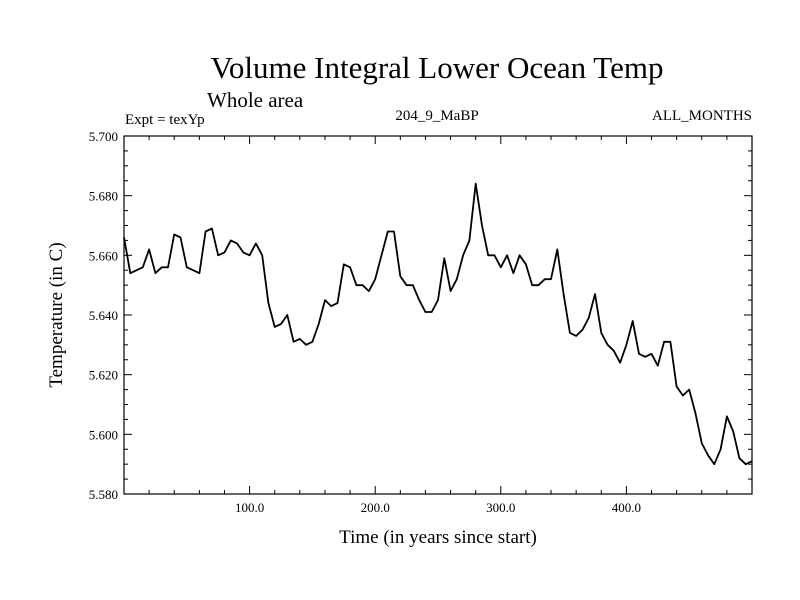  Describe the element at coordinates (438, 537) in the screenshot. I see `x-axis-label: Time (in years since start)` at that location.